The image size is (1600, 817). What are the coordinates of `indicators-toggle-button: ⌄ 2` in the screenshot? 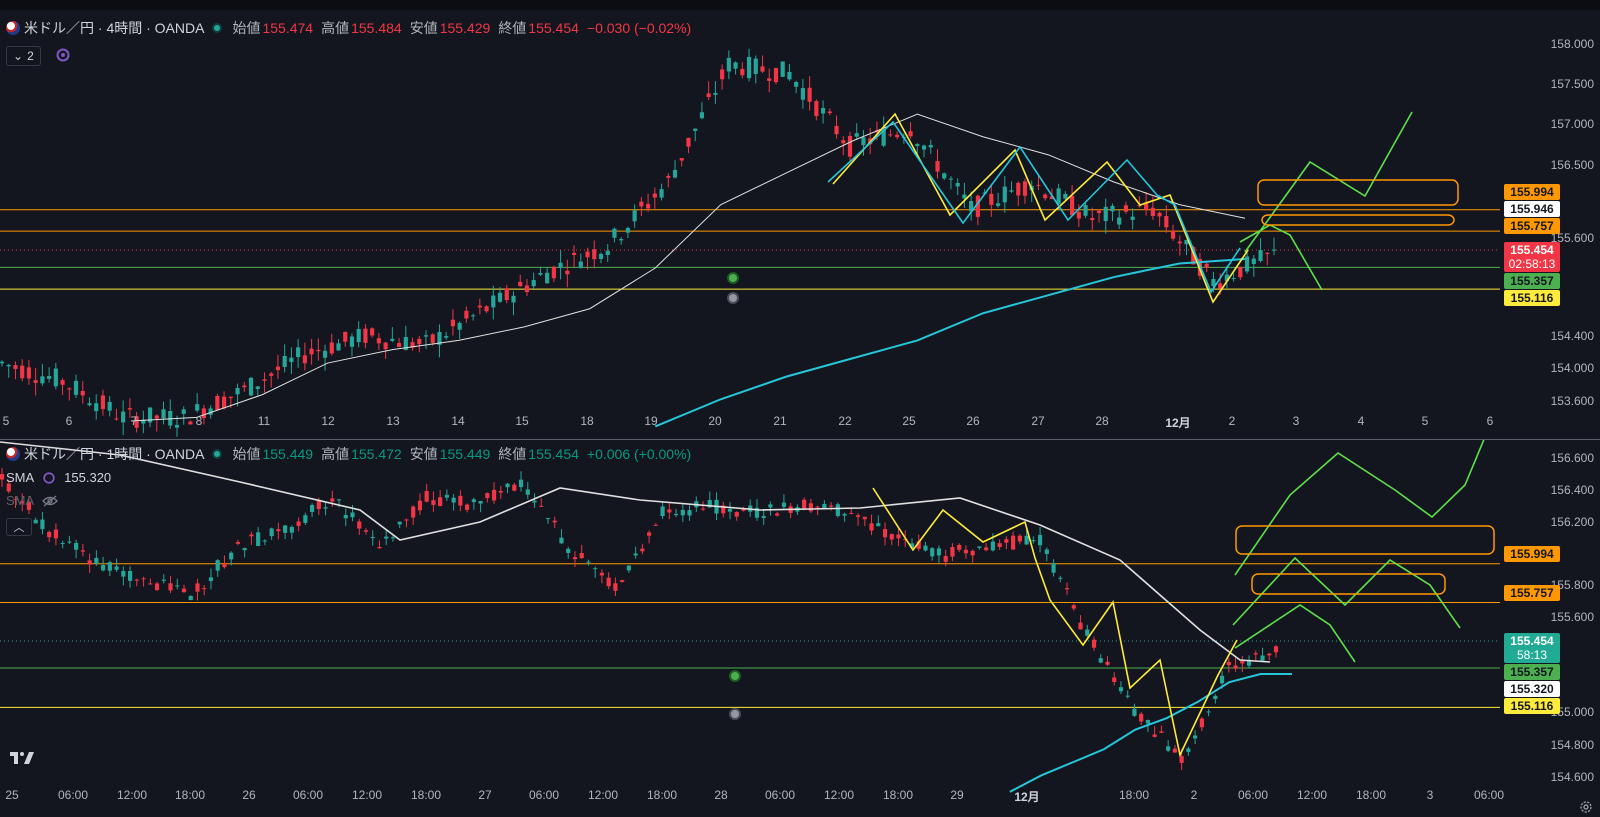 It's located at (23, 56).